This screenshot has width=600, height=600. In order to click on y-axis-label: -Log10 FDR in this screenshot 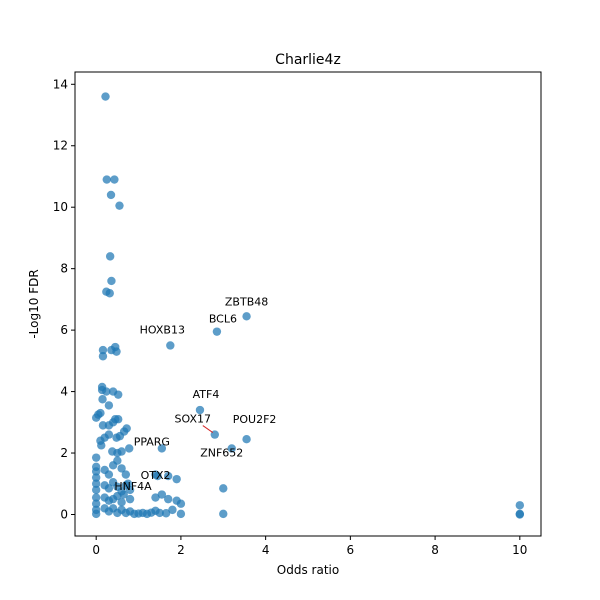, I will do `click(34, 303)`.